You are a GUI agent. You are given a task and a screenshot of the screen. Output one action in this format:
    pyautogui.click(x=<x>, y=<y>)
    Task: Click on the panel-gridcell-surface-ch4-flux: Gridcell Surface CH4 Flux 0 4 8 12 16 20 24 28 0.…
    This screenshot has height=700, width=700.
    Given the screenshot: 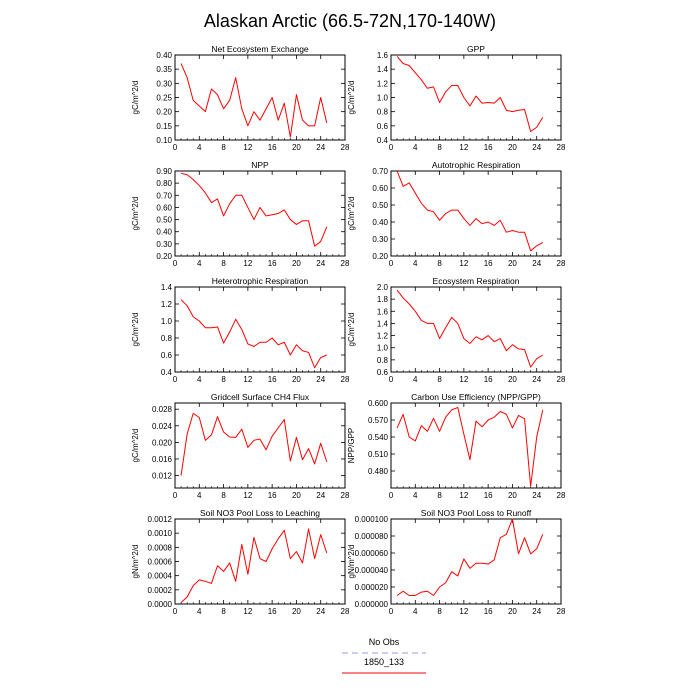 What is the action you would take?
    pyautogui.click(x=240, y=446)
    